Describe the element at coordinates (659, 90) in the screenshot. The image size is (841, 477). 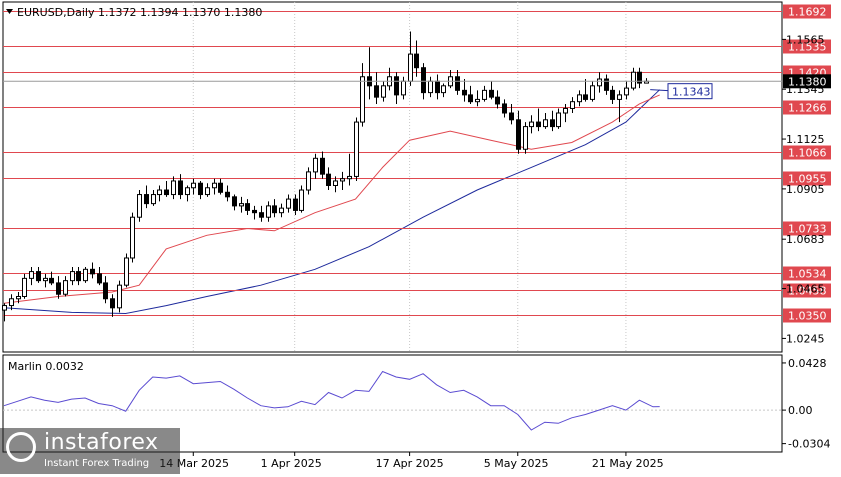
I see `slow-ma-label-leader` at that location.